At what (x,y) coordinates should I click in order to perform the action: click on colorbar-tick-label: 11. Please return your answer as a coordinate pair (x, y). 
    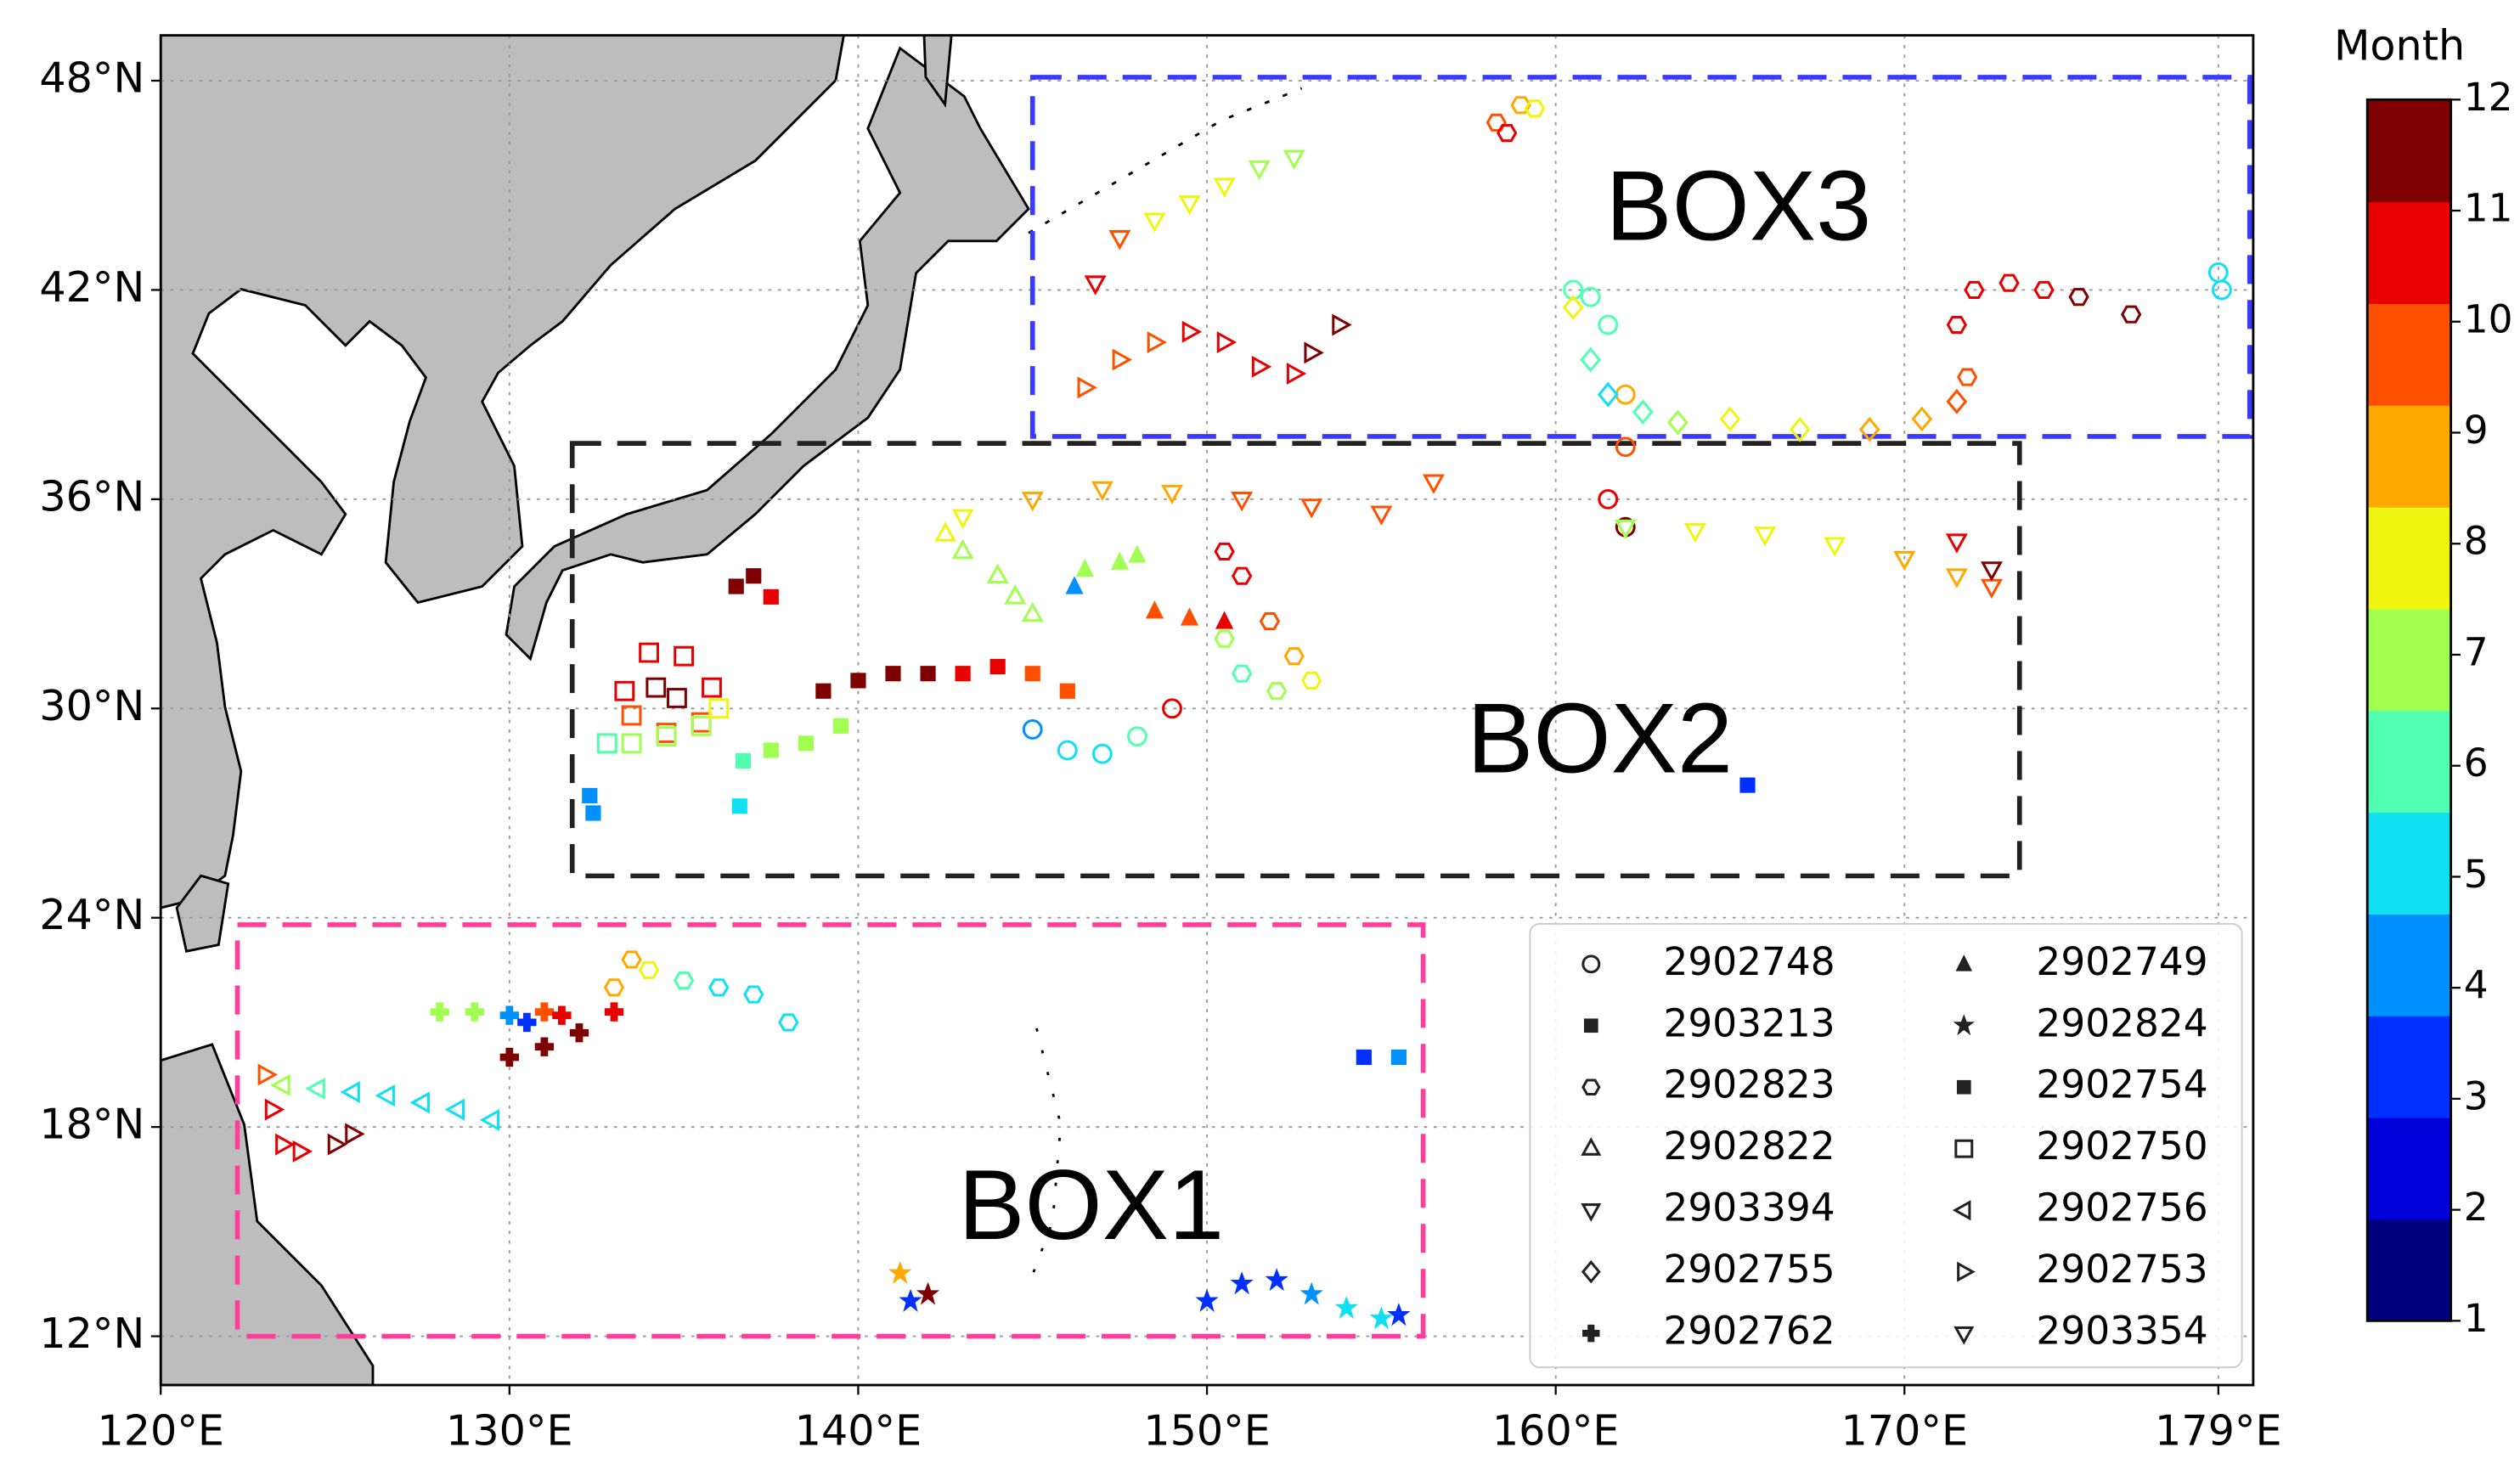
    Looking at the image, I should click on (2488, 208).